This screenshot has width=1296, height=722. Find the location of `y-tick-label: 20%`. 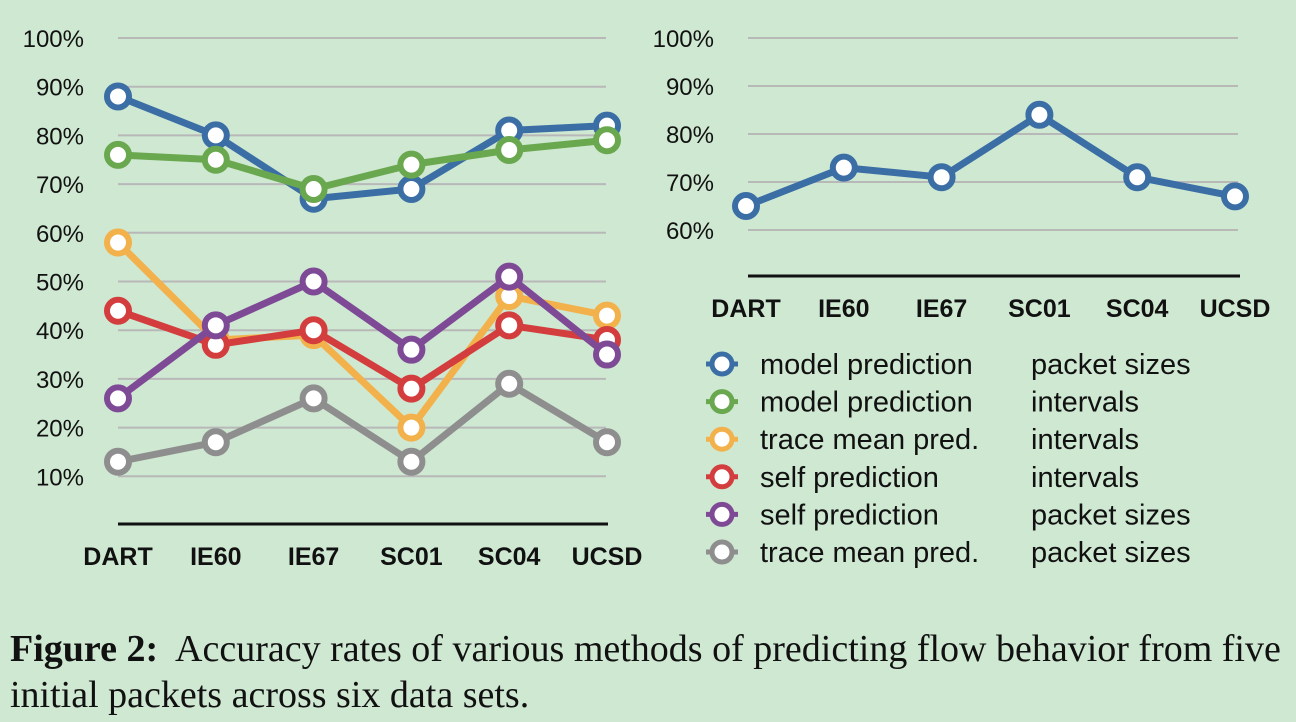

y-tick-label: 20% is located at coordinates (60, 429).